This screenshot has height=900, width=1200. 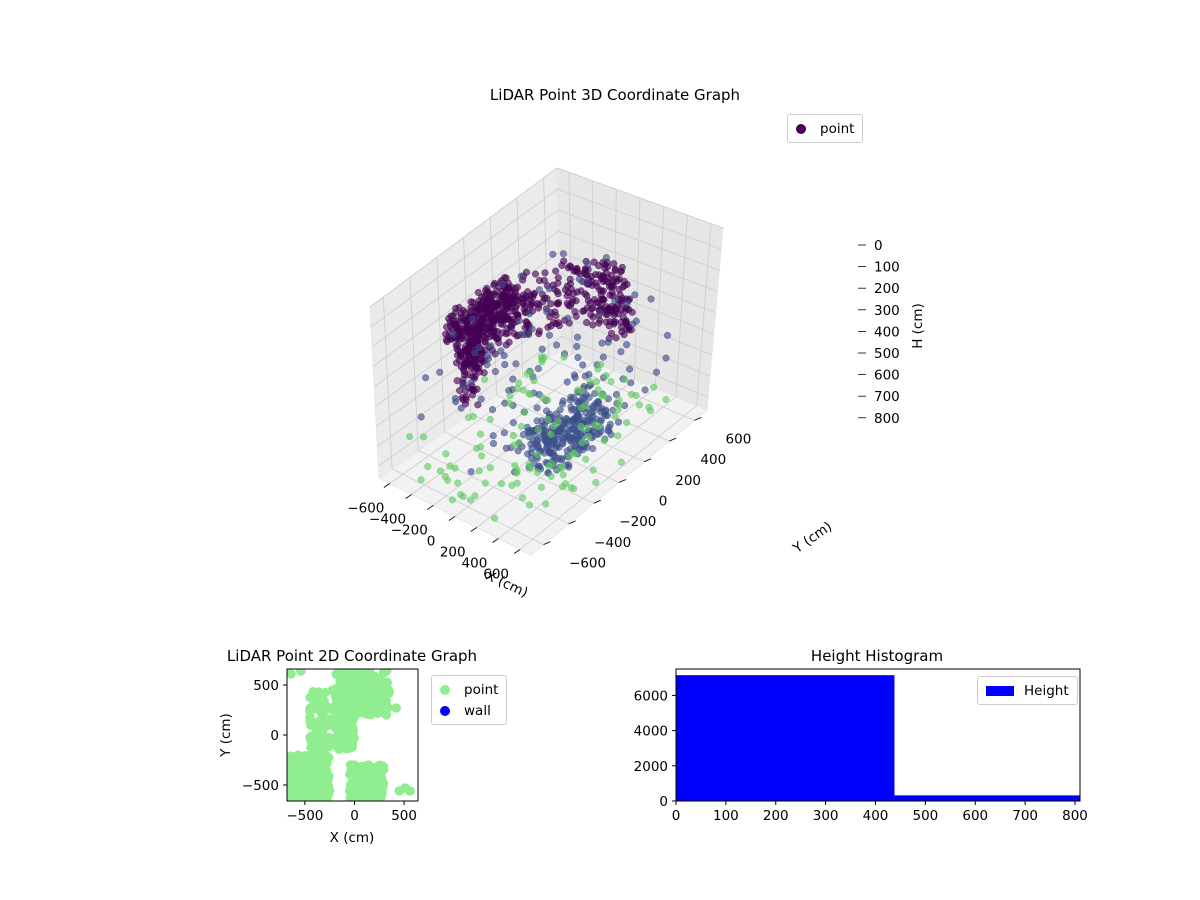 What do you see at coordinates (481, 689) in the screenshot?
I see `legend-2d-label-point: point` at bounding box center [481, 689].